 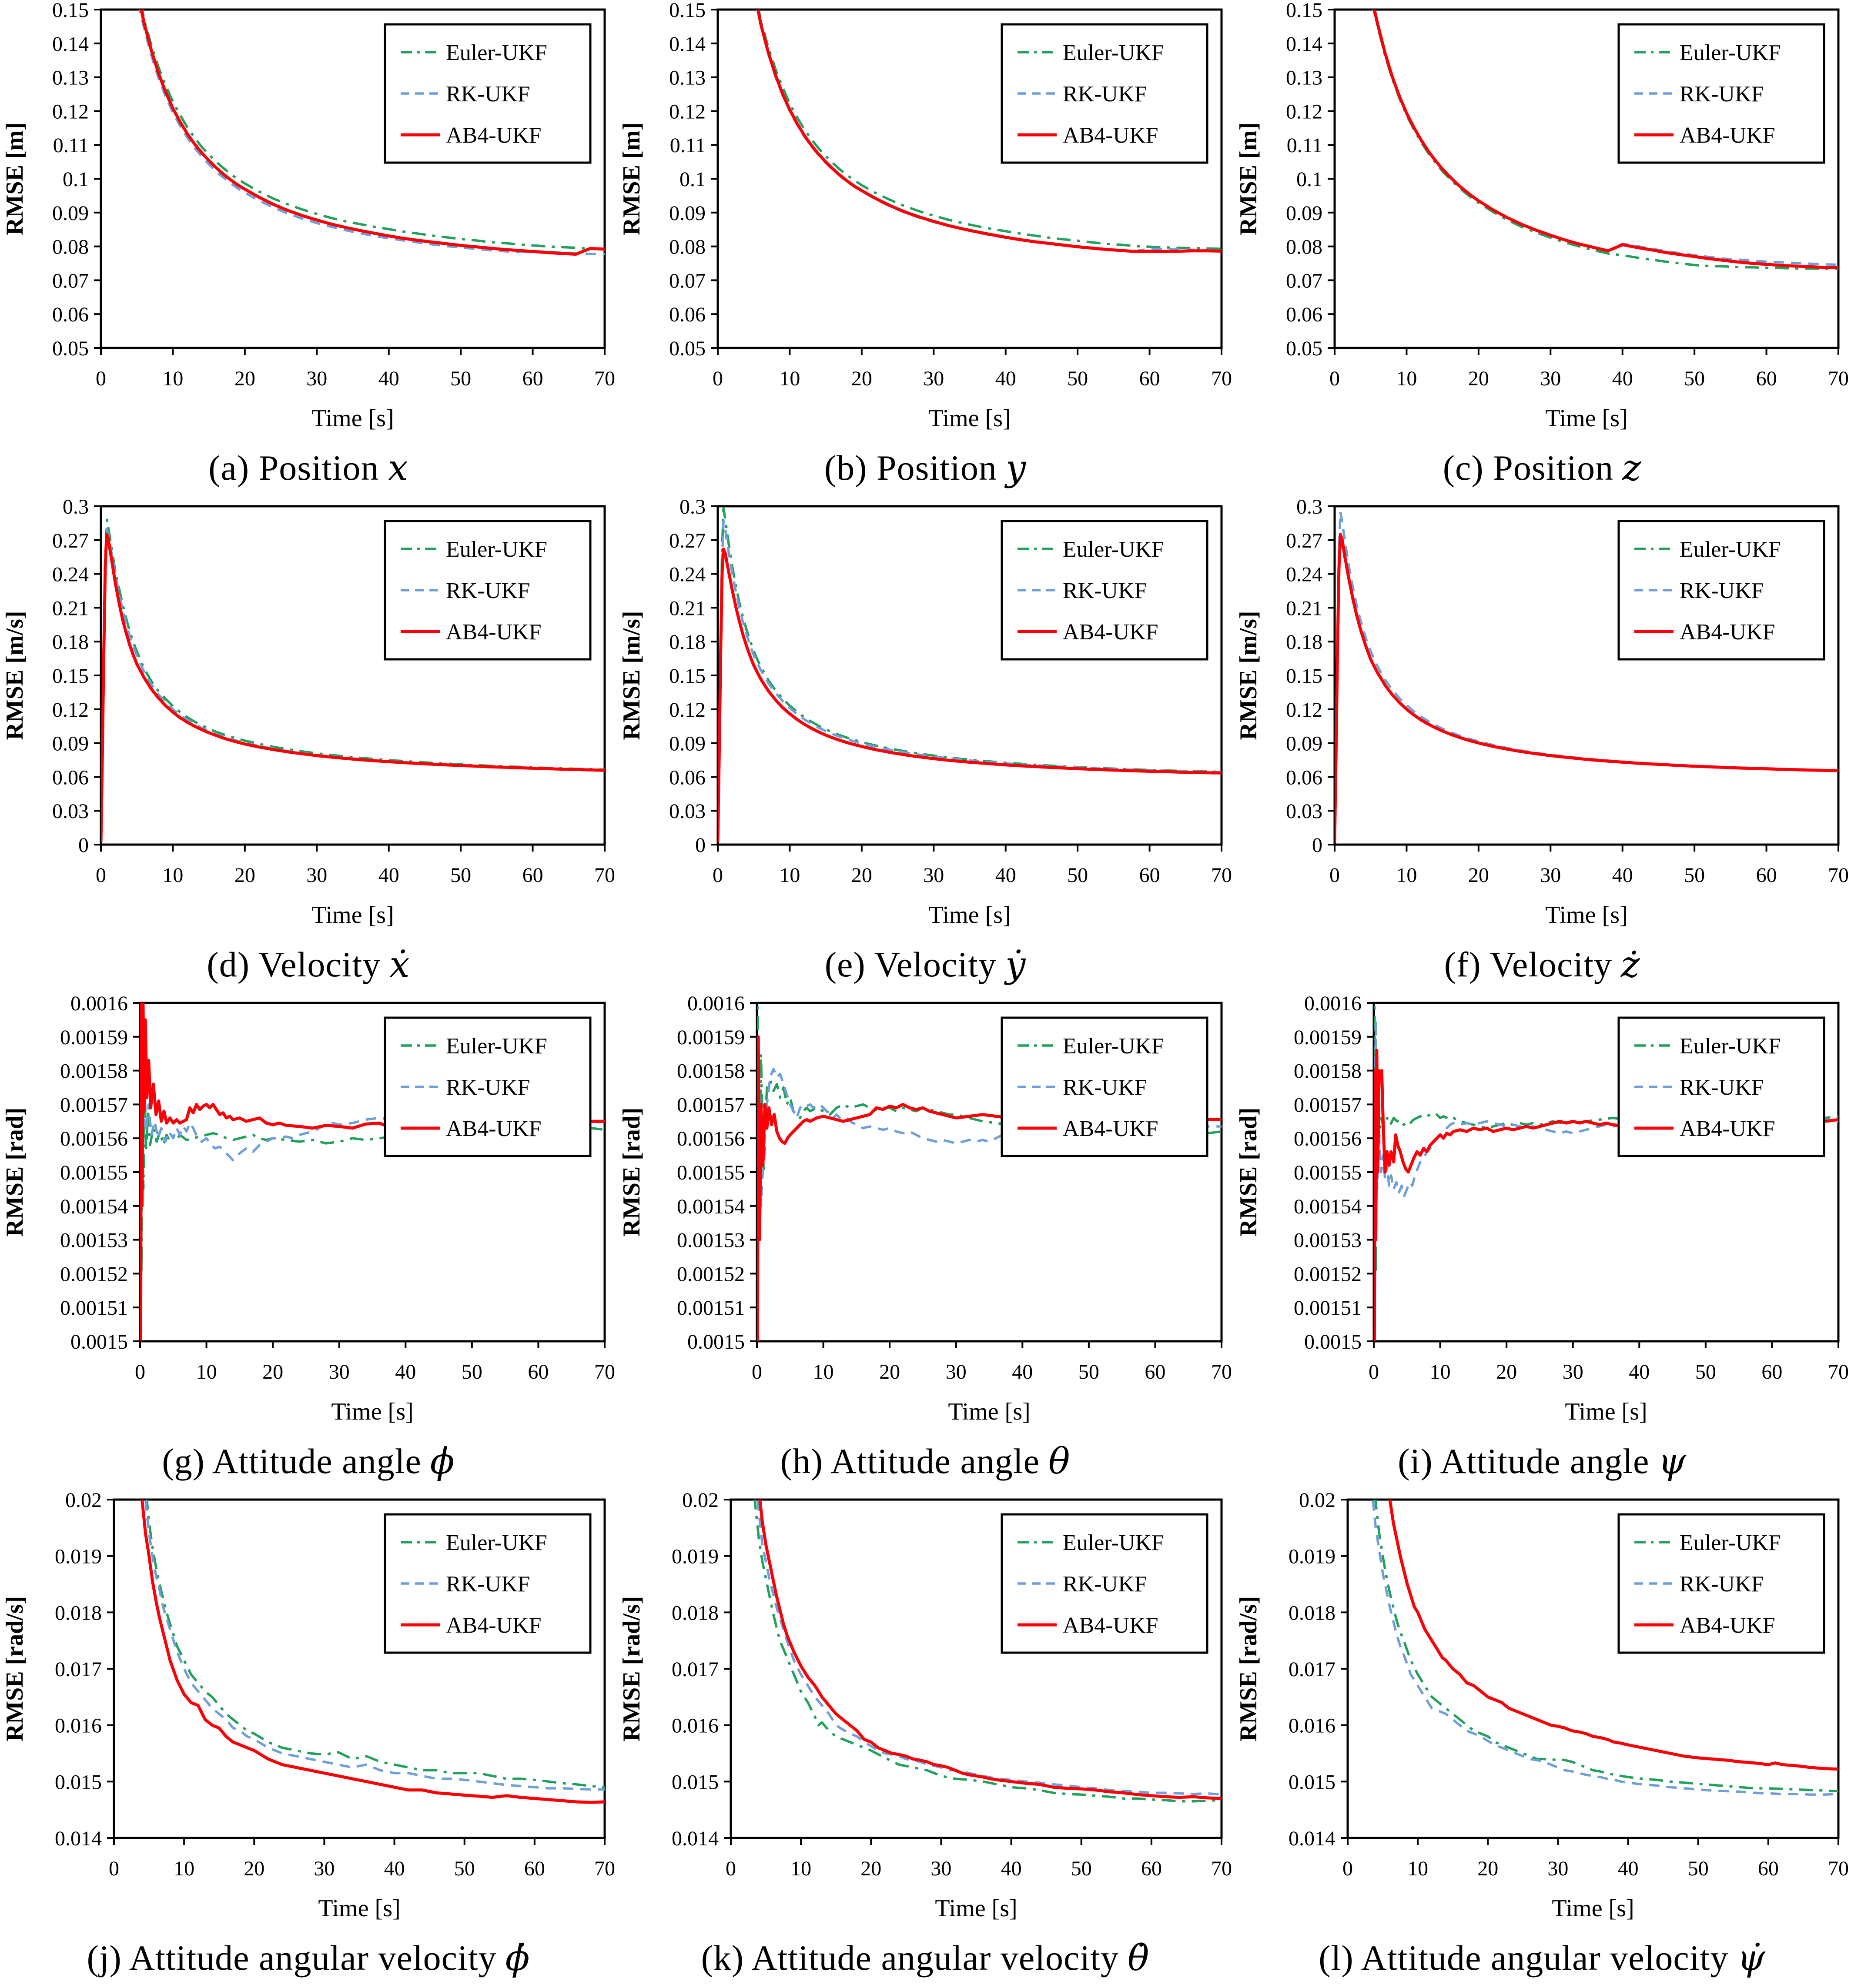 I want to click on caption-text: (h) Attitude angle, so click(x=910, y=1461).